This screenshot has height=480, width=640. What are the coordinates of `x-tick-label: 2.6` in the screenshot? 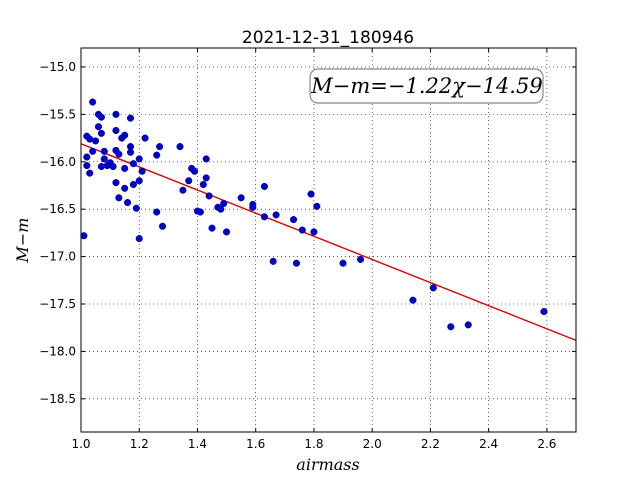 It's located at (546, 444).